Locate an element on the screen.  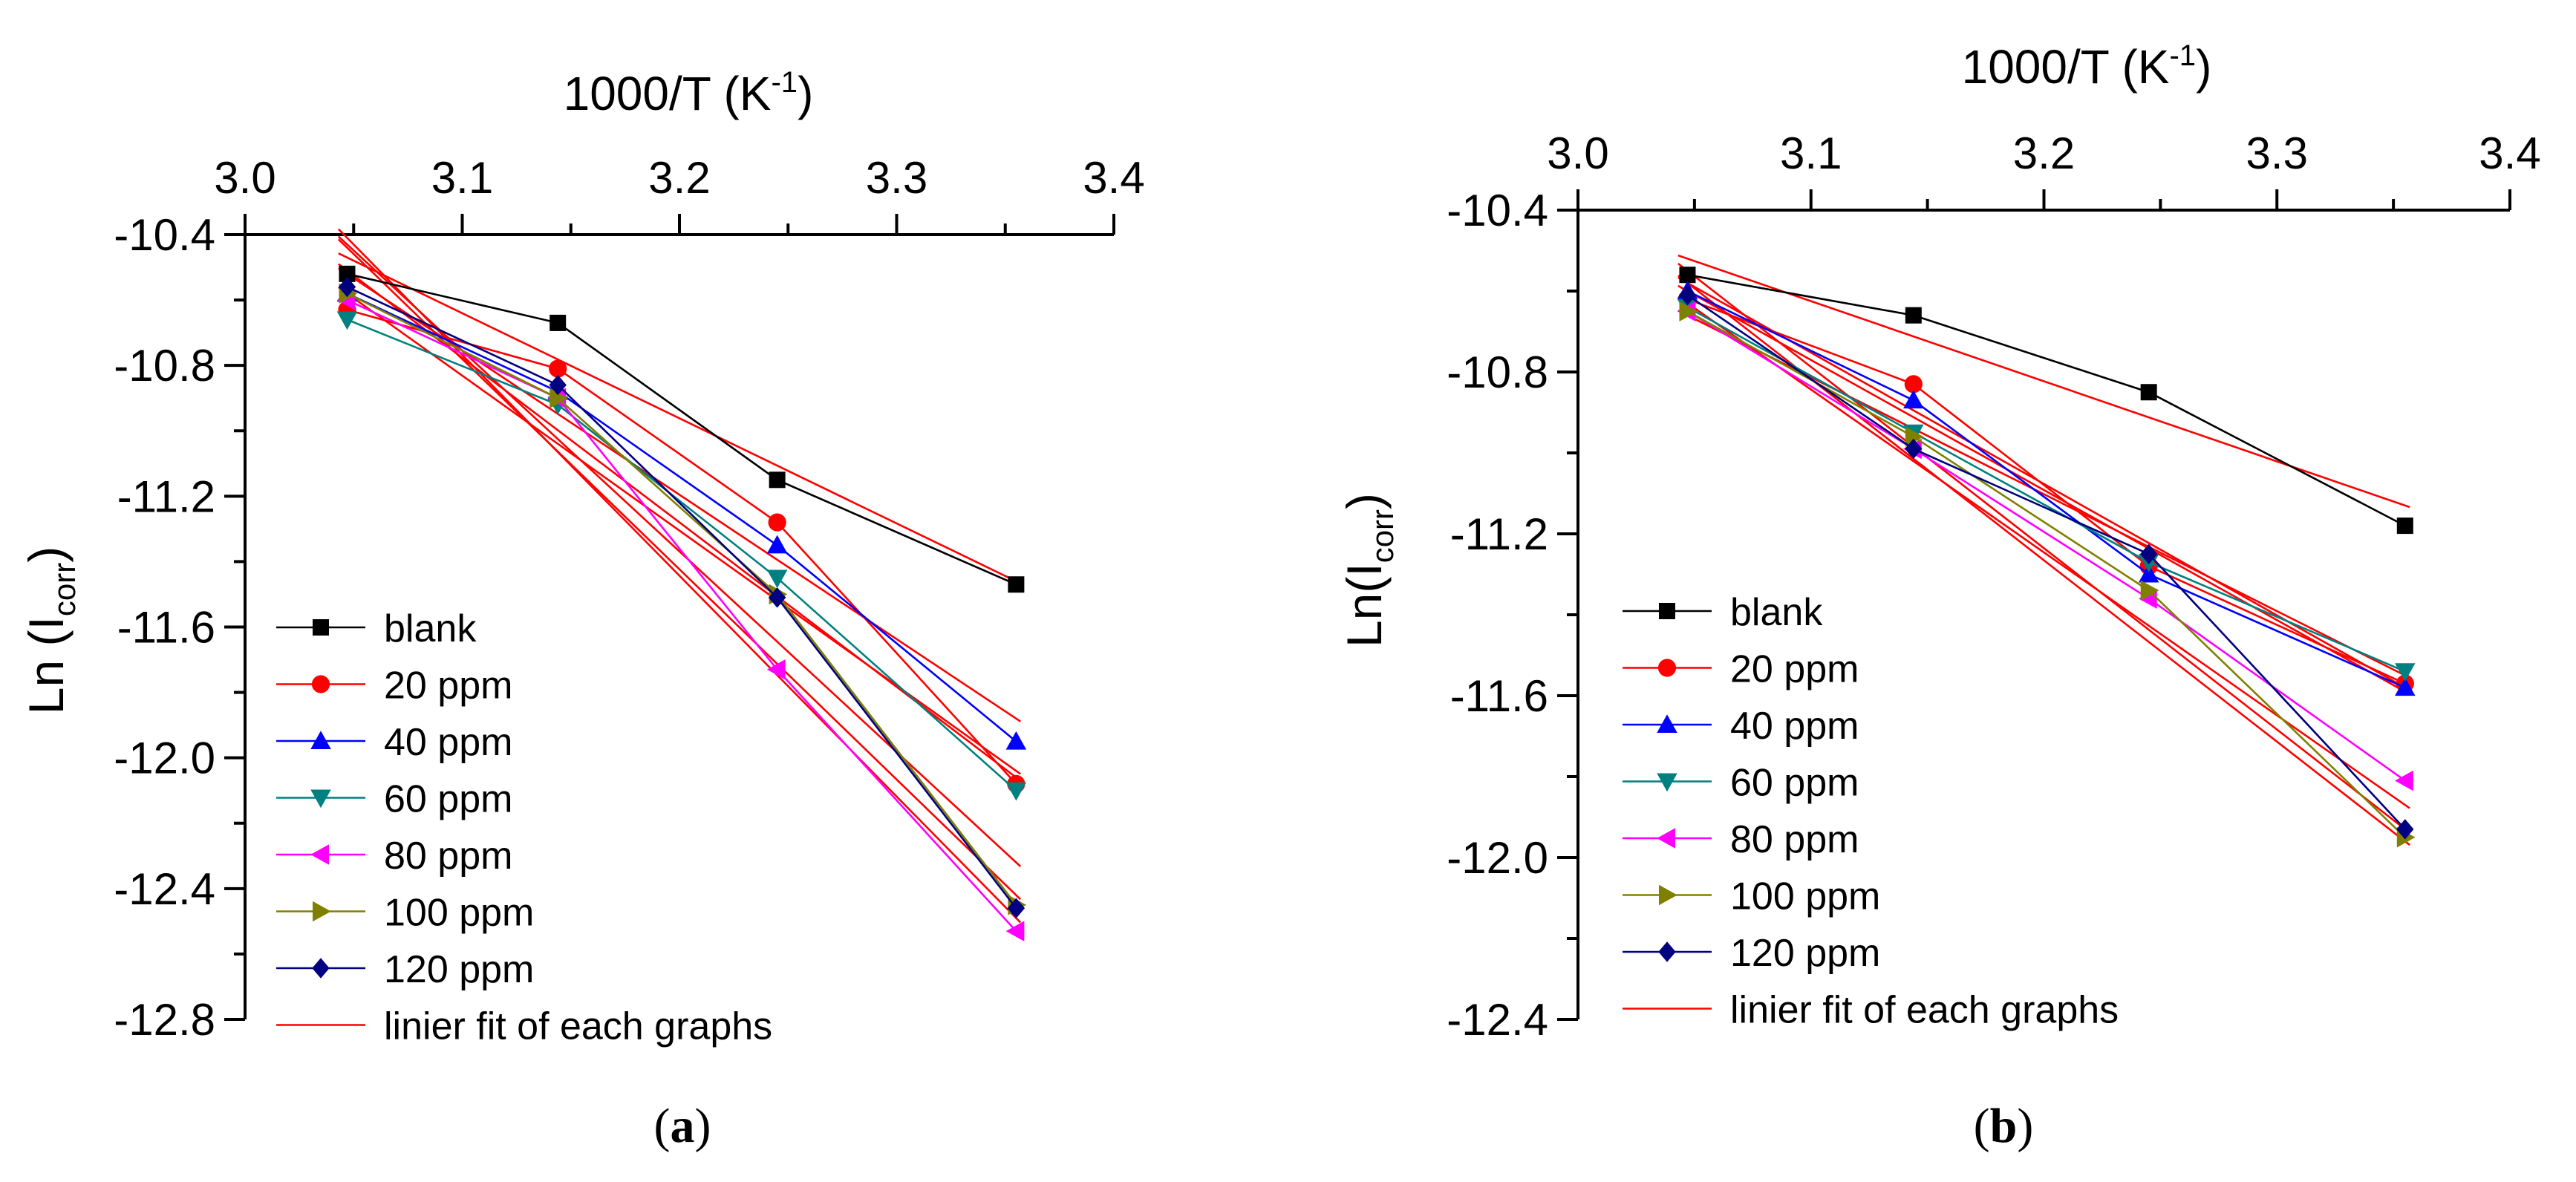
legend-label-fit: linier fit of each graphs is located at coordinates (578, 1026).